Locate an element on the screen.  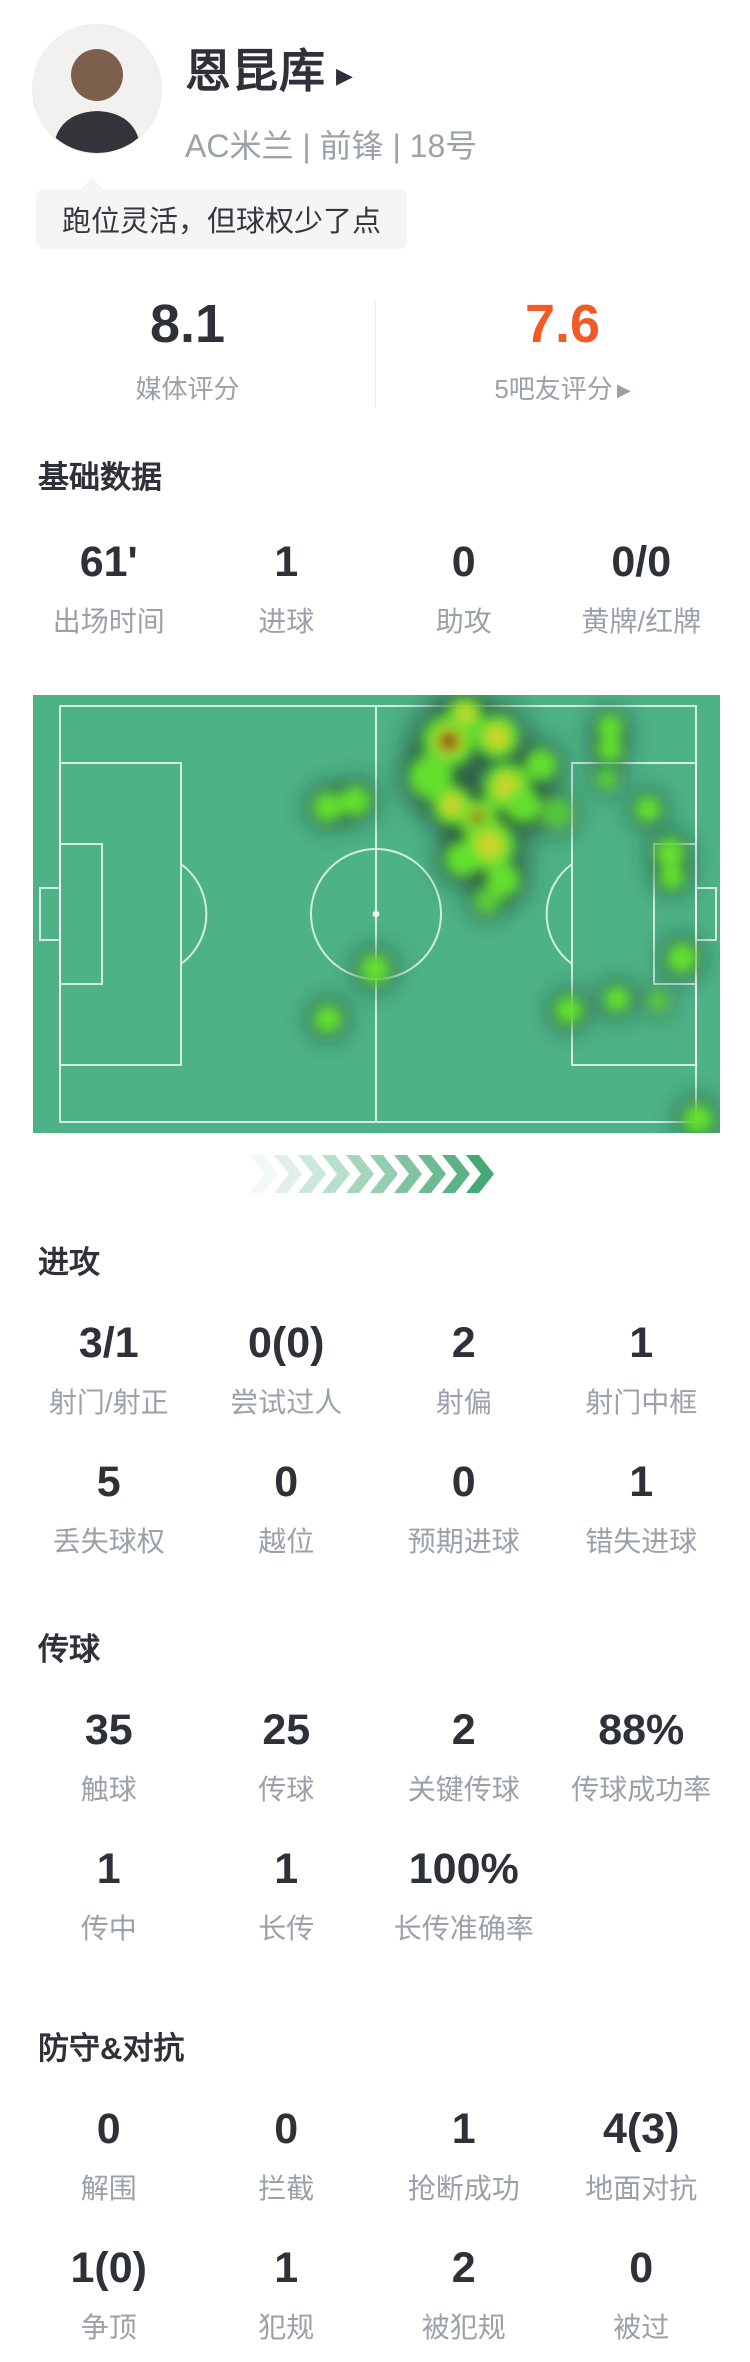
stat-shots: 3/1 射门/射正 is located at coordinates (108, 1369).